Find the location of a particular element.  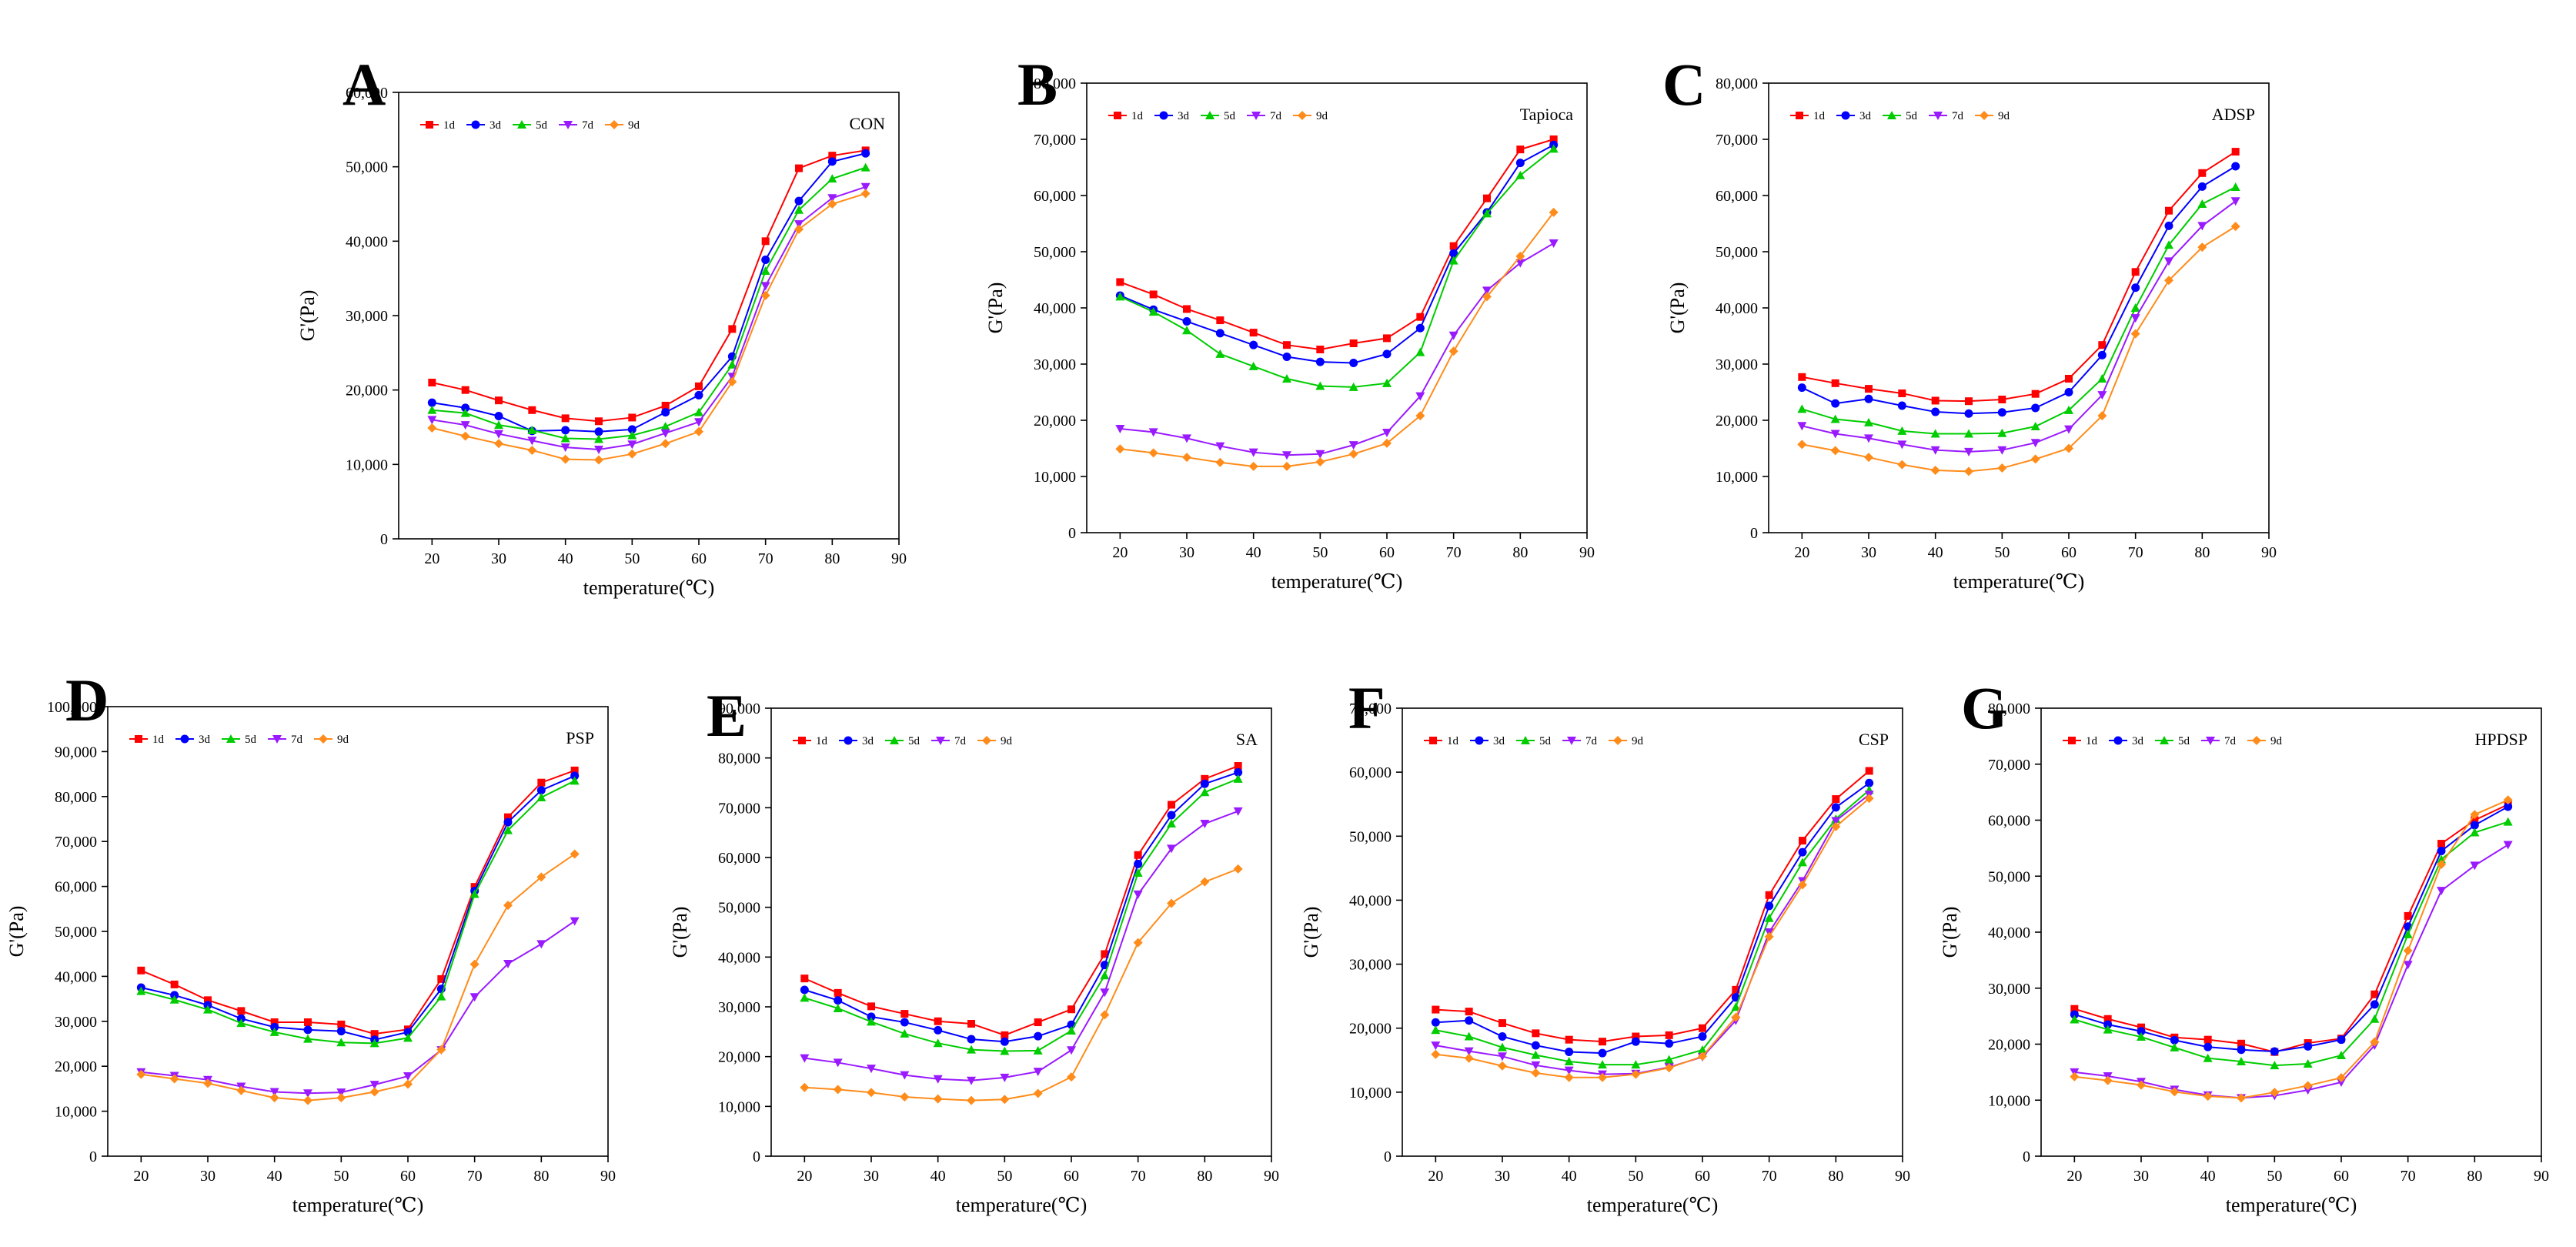

series-1d is located at coordinates (2291, 928).